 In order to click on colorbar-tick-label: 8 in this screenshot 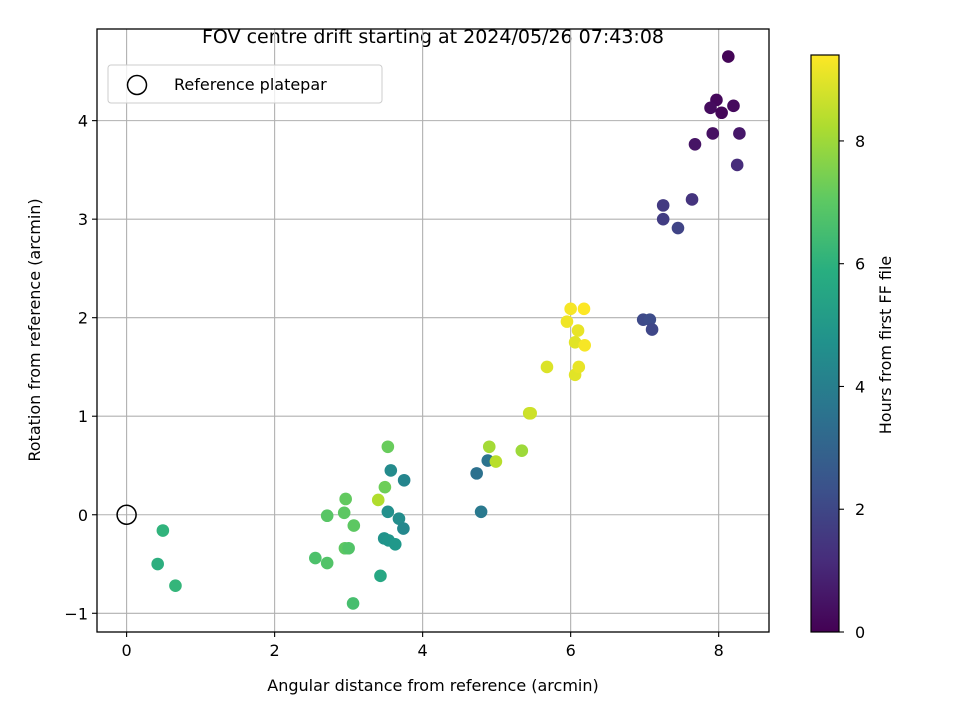, I will do `click(860, 141)`.